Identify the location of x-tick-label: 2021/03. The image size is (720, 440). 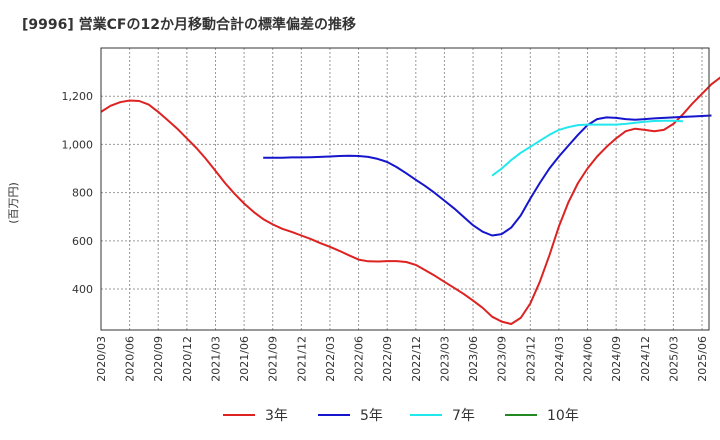
(215, 359).